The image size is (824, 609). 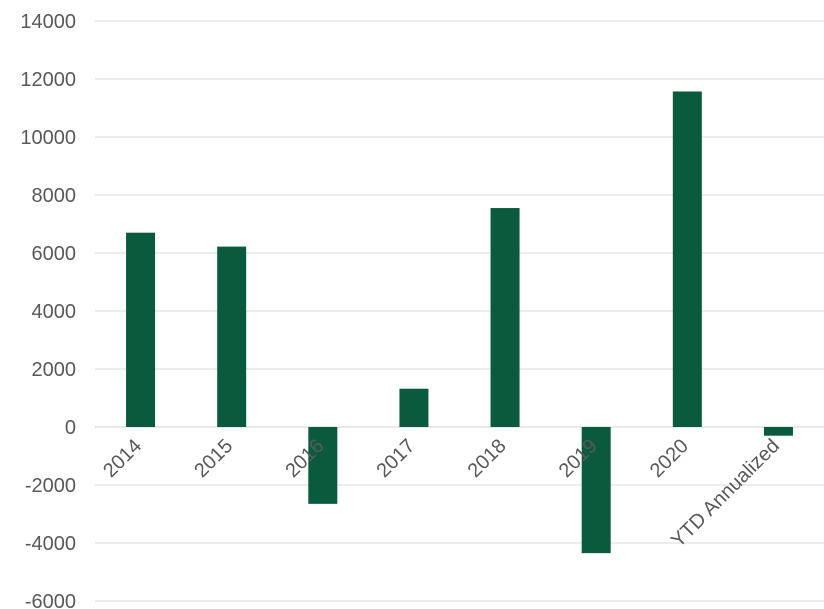 What do you see at coordinates (213, 458) in the screenshot?
I see `x-category-label: 2015` at bounding box center [213, 458].